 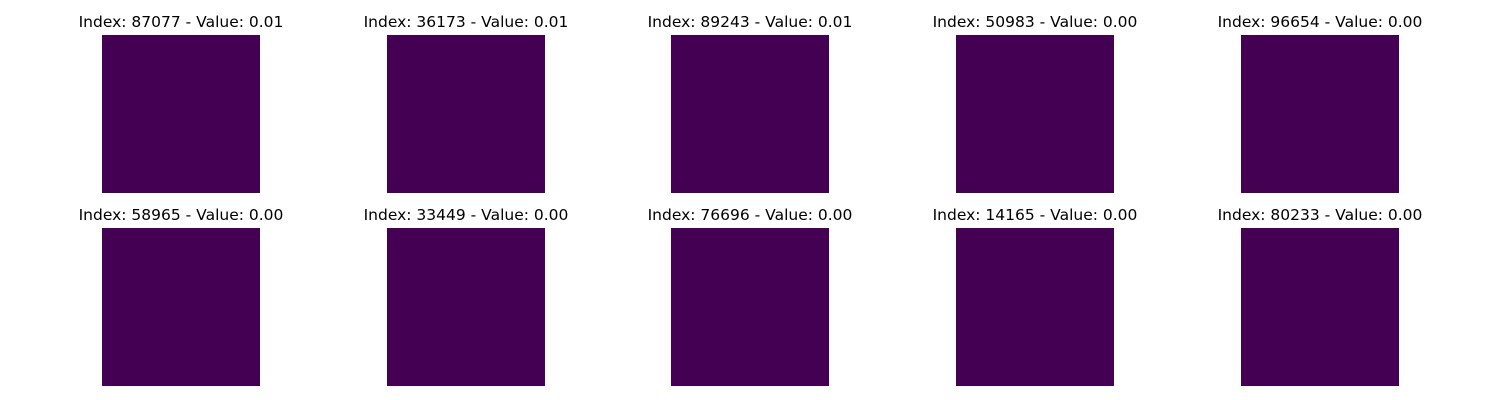 What do you see at coordinates (1320, 22) in the screenshot?
I see `panel-title: Index: 96654 - Value: 0.00` at bounding box center [1320, 22].